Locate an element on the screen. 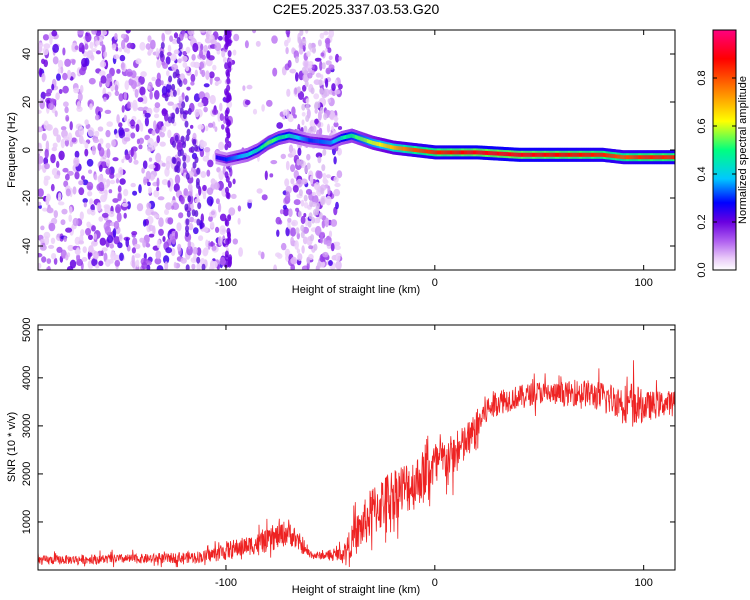 The image size is (750, 600). colorbar-ticks: 0.0 0.2 0.4 0.6 0.8 is located at coordinates (716, 174).